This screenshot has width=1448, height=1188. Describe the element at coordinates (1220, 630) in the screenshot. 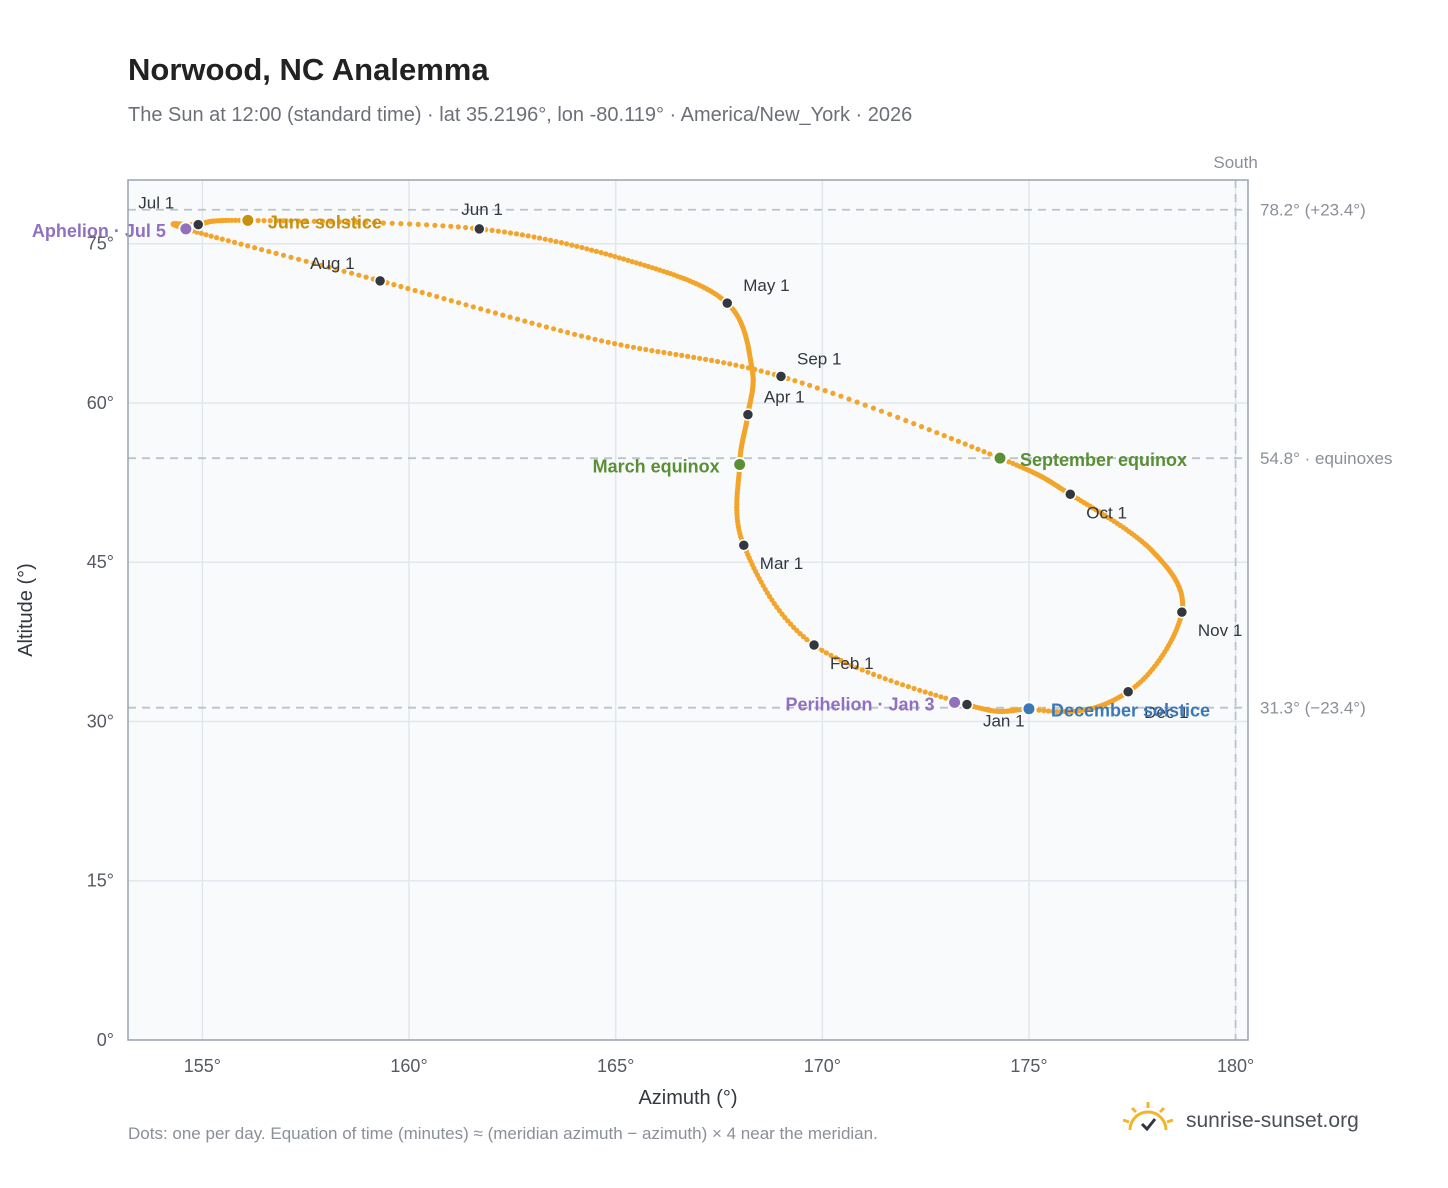

I see `month-label: Nov 1` at that location.